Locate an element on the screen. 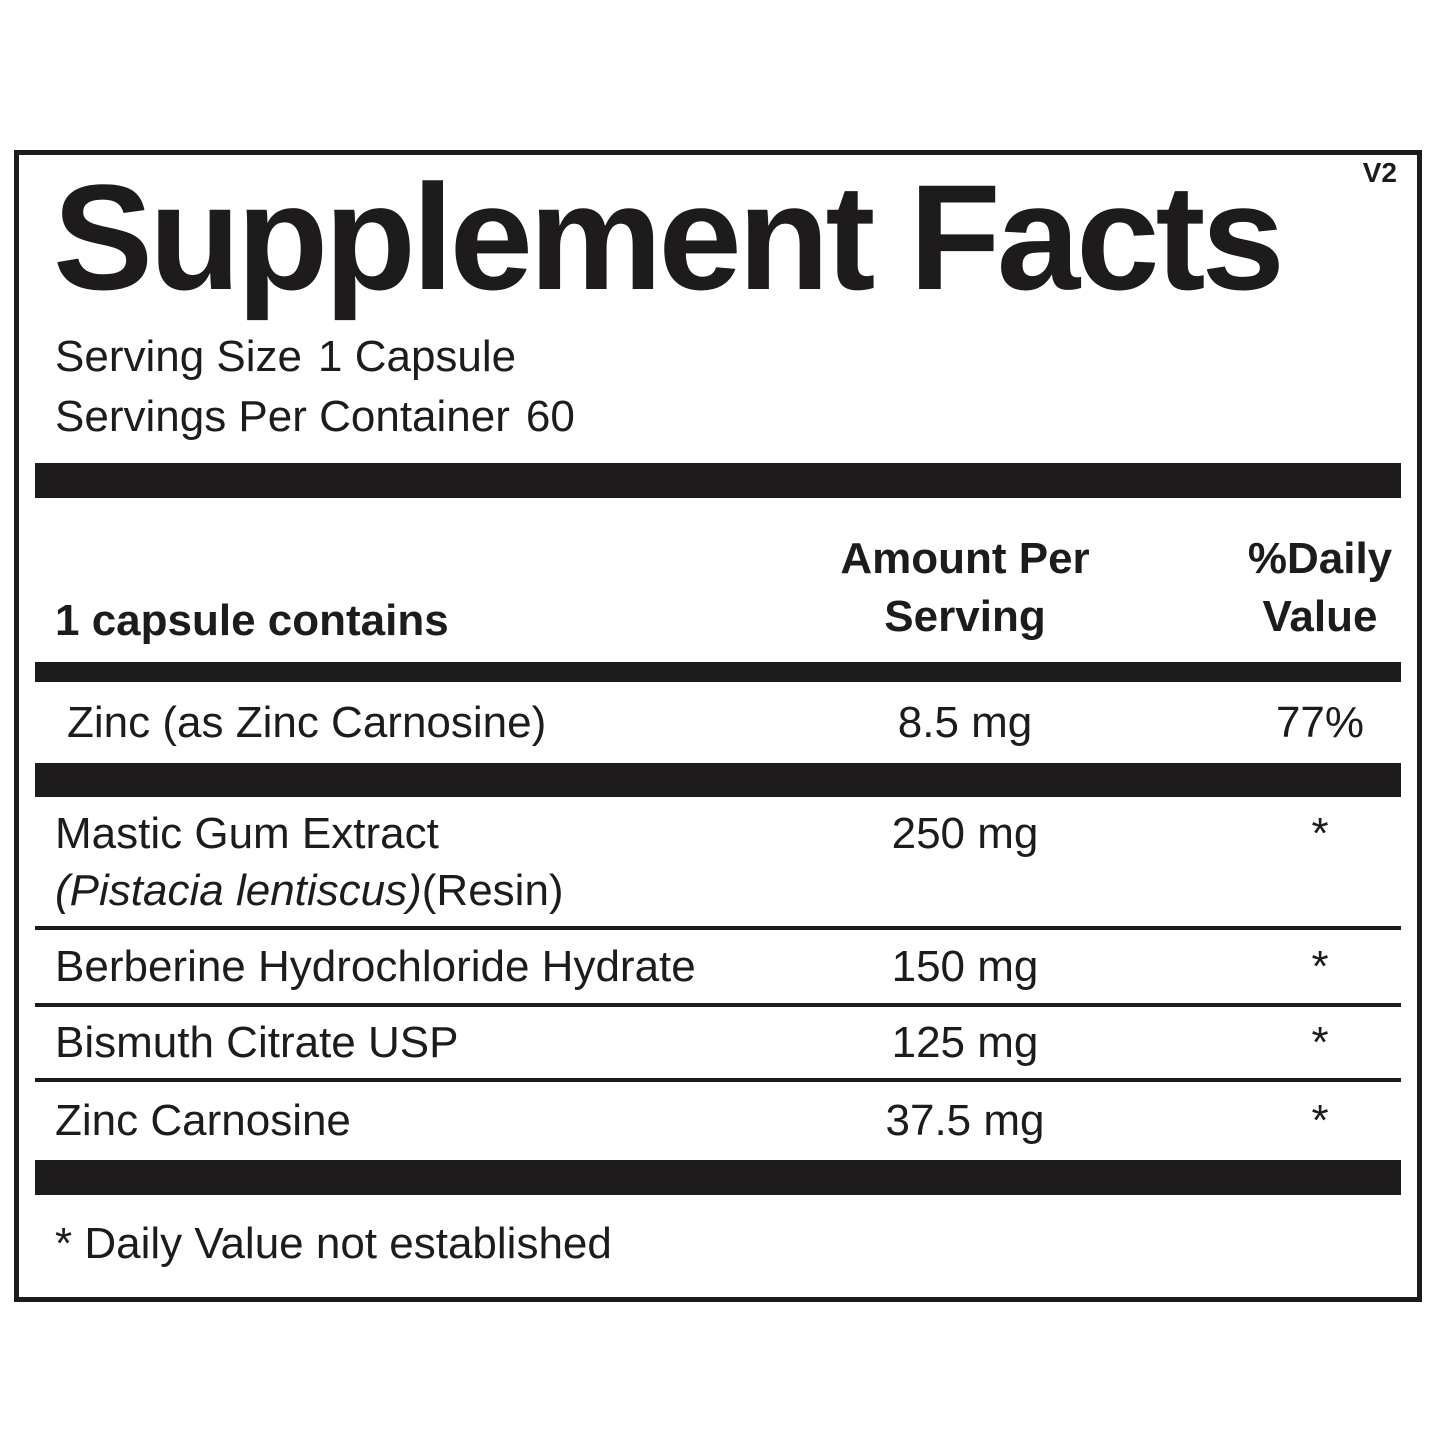  thick-divider-top is located at coordinates (718, 480).